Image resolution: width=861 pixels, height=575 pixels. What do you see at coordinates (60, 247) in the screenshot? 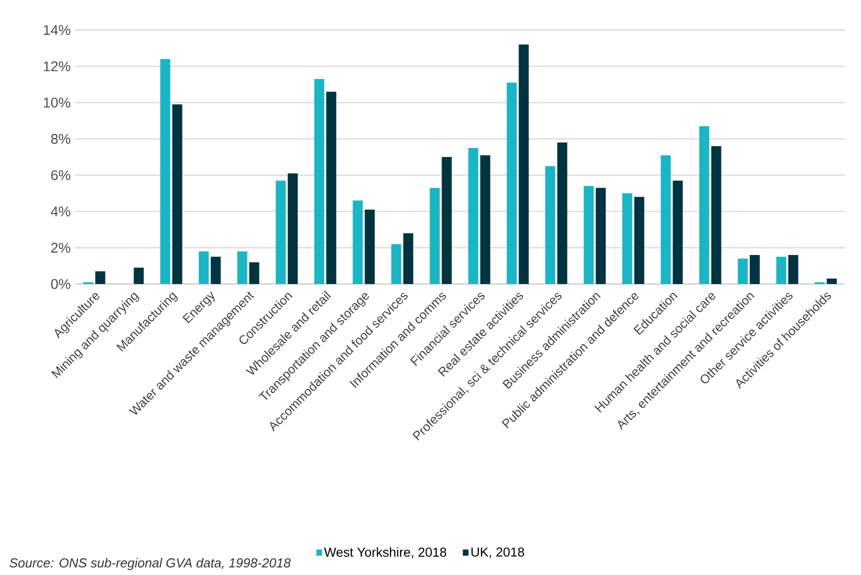
I see `y-tick-label: 2%` at bounding box center [60, 247].